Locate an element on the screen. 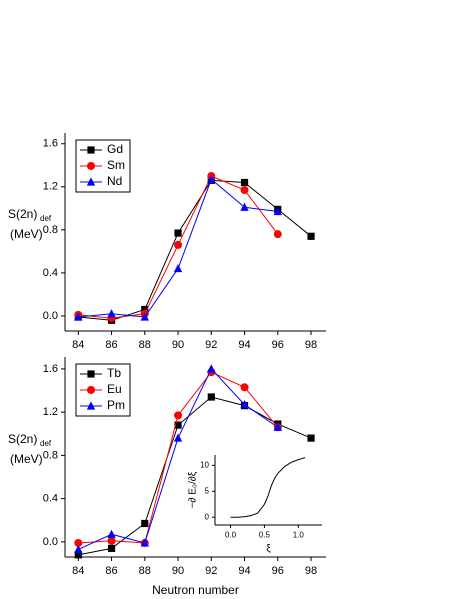 The width and height of the screenshot is (463, 599). y-tick-label: 10 is located at coordinates (204, 464).